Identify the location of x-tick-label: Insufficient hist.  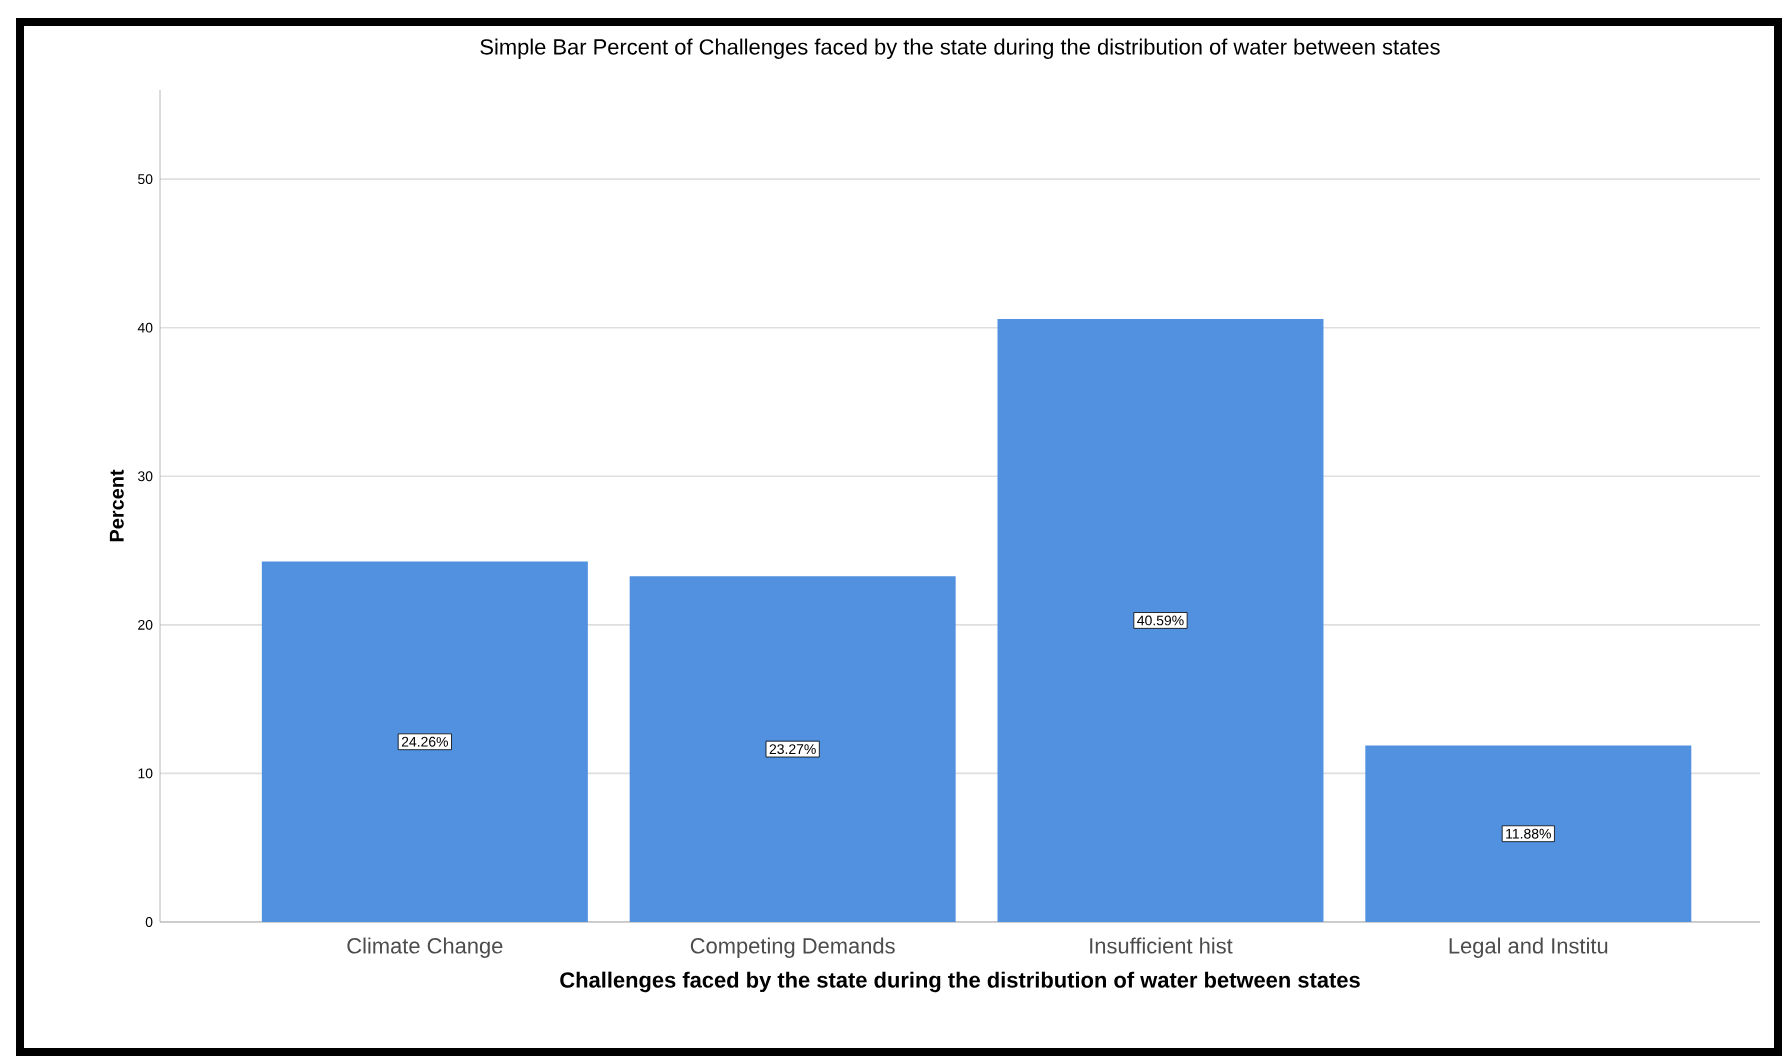
(1161, 945).